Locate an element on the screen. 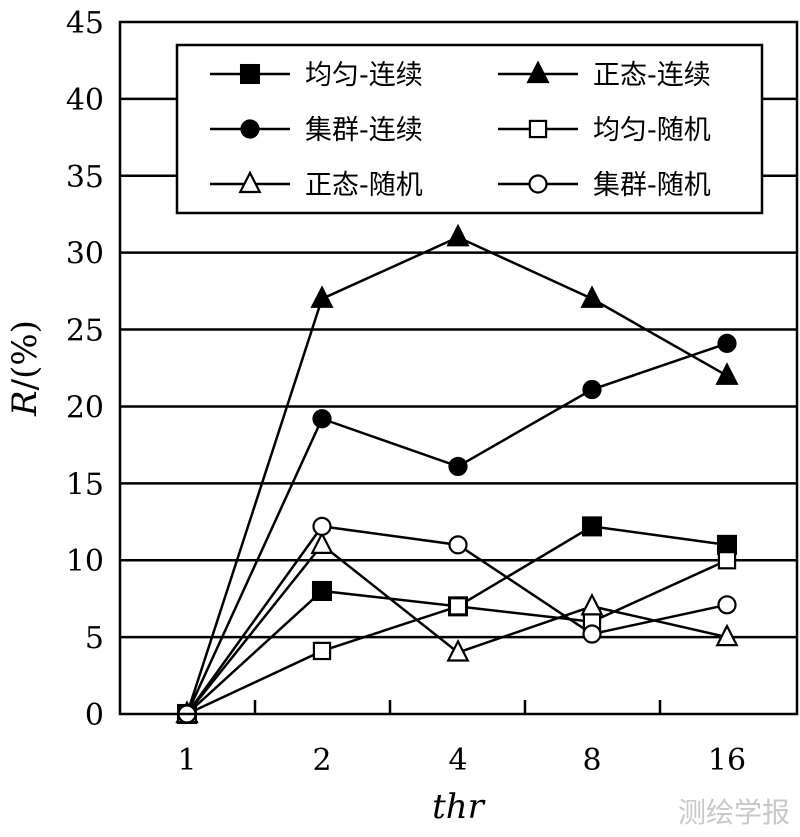 The width and height of the screenshot is (800, 837). y-tick-label: 35 is located at coordinates (85, 177).